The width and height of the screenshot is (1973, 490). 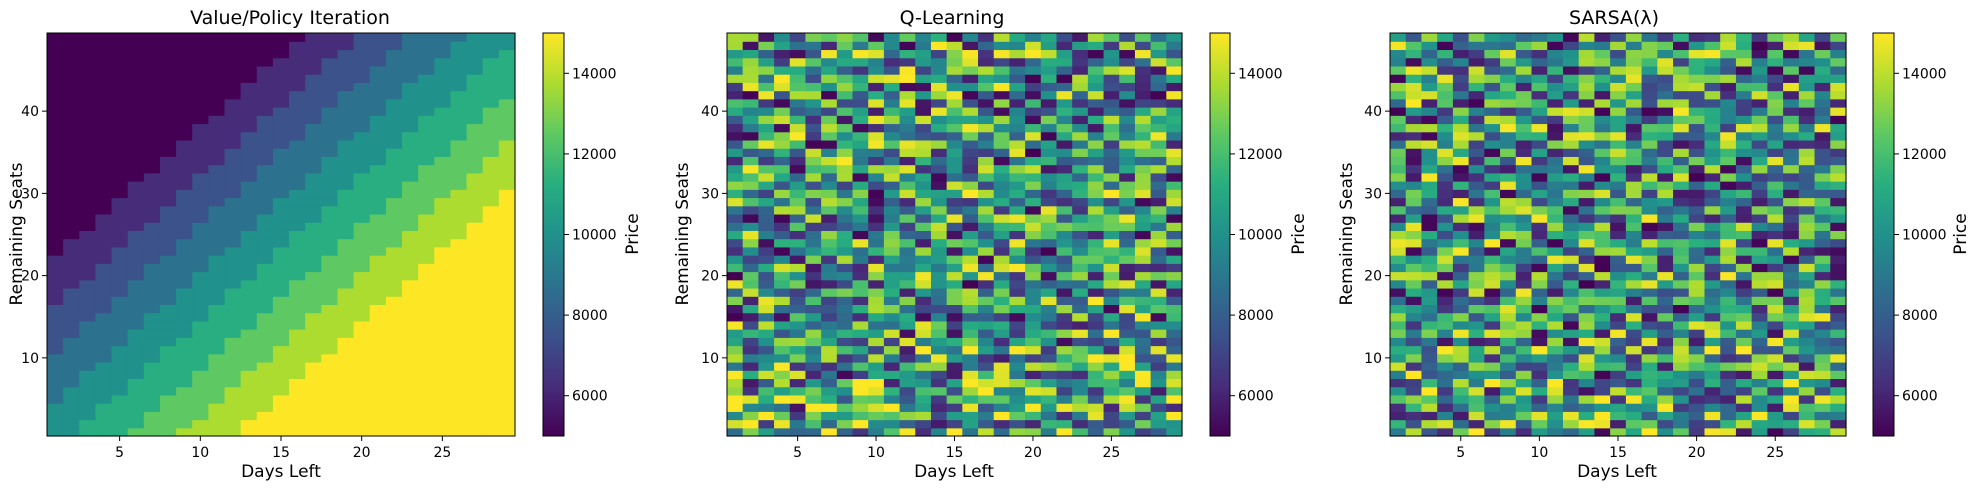 What do you see at coordinates (956, 448) in the screenshot?
I see `x-ticks: 5 10 15 20 25` at bounding box center [956, 448].